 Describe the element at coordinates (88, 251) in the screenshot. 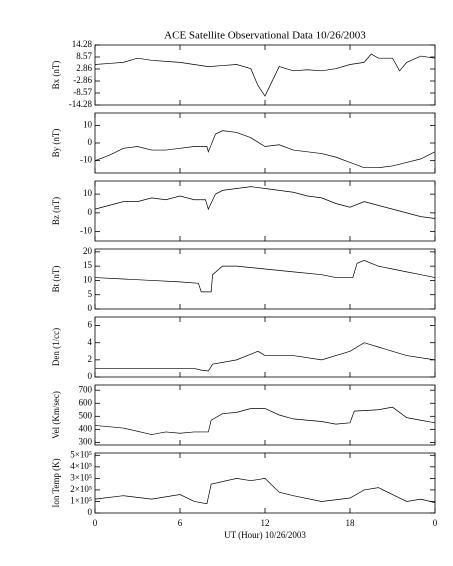

I see `y-tick-label: 20` at that location.